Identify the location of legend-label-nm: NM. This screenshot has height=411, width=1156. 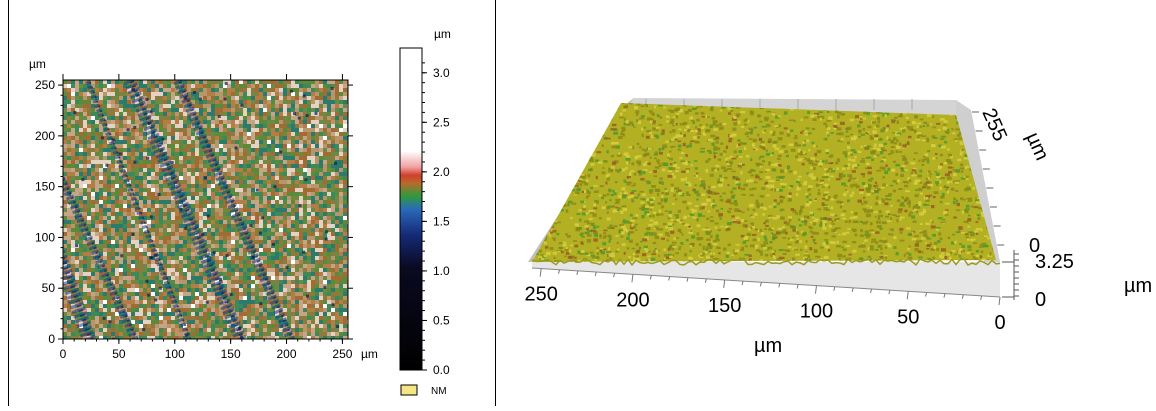
(439, 391).